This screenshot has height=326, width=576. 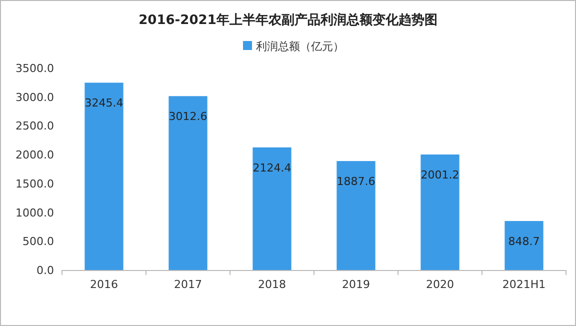 What do you see at coordinates (300, 46) in the screenshot?
I see `legend-label: 利润总额（亿元）` at bounding box center [300, 46].